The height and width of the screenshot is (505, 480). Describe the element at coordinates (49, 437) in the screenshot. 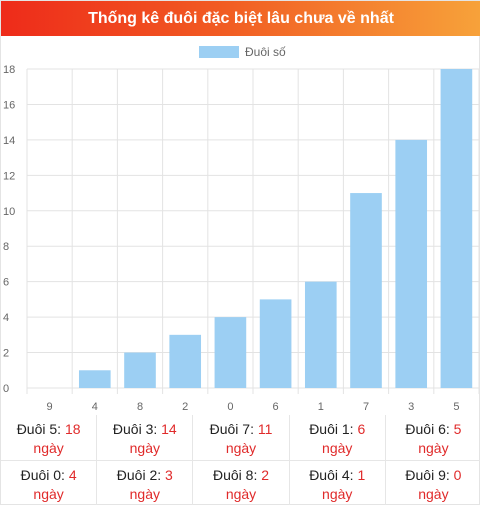

I see `stat-cell: Đuôi 5: 18 ngày` at that location.